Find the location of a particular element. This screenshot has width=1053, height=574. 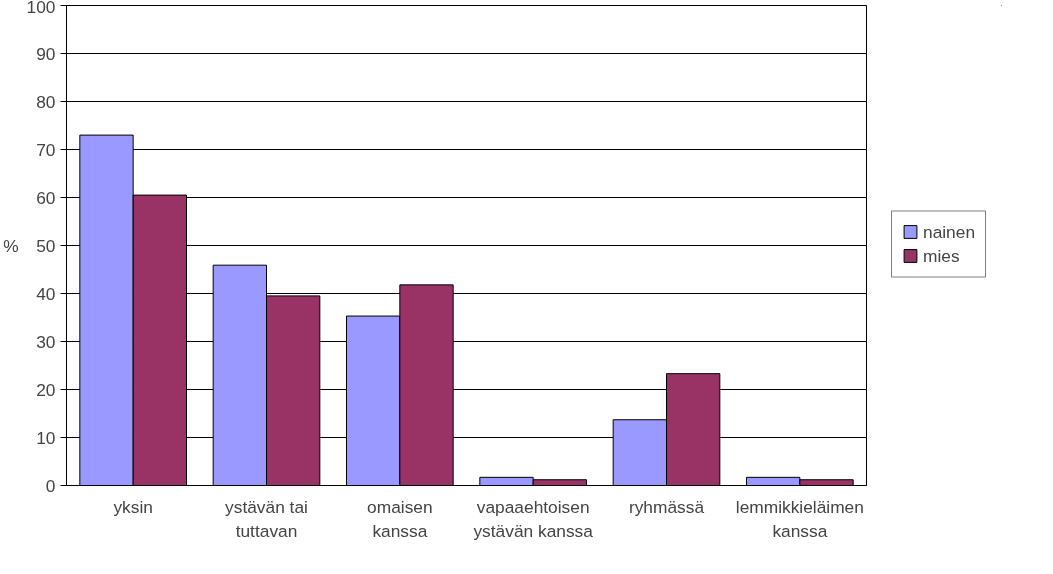

y-tick-label: 90 is located at coordinates (46, 53).